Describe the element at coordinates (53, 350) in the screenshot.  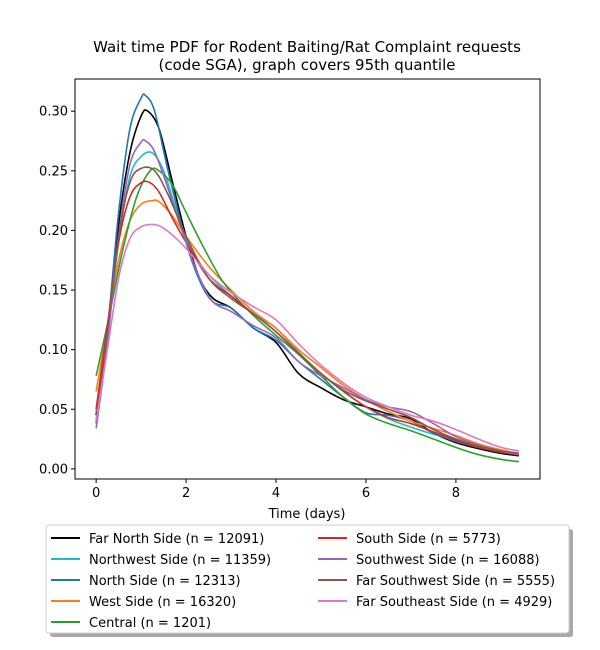
I see `y-tick-label: 0.10` at that location.